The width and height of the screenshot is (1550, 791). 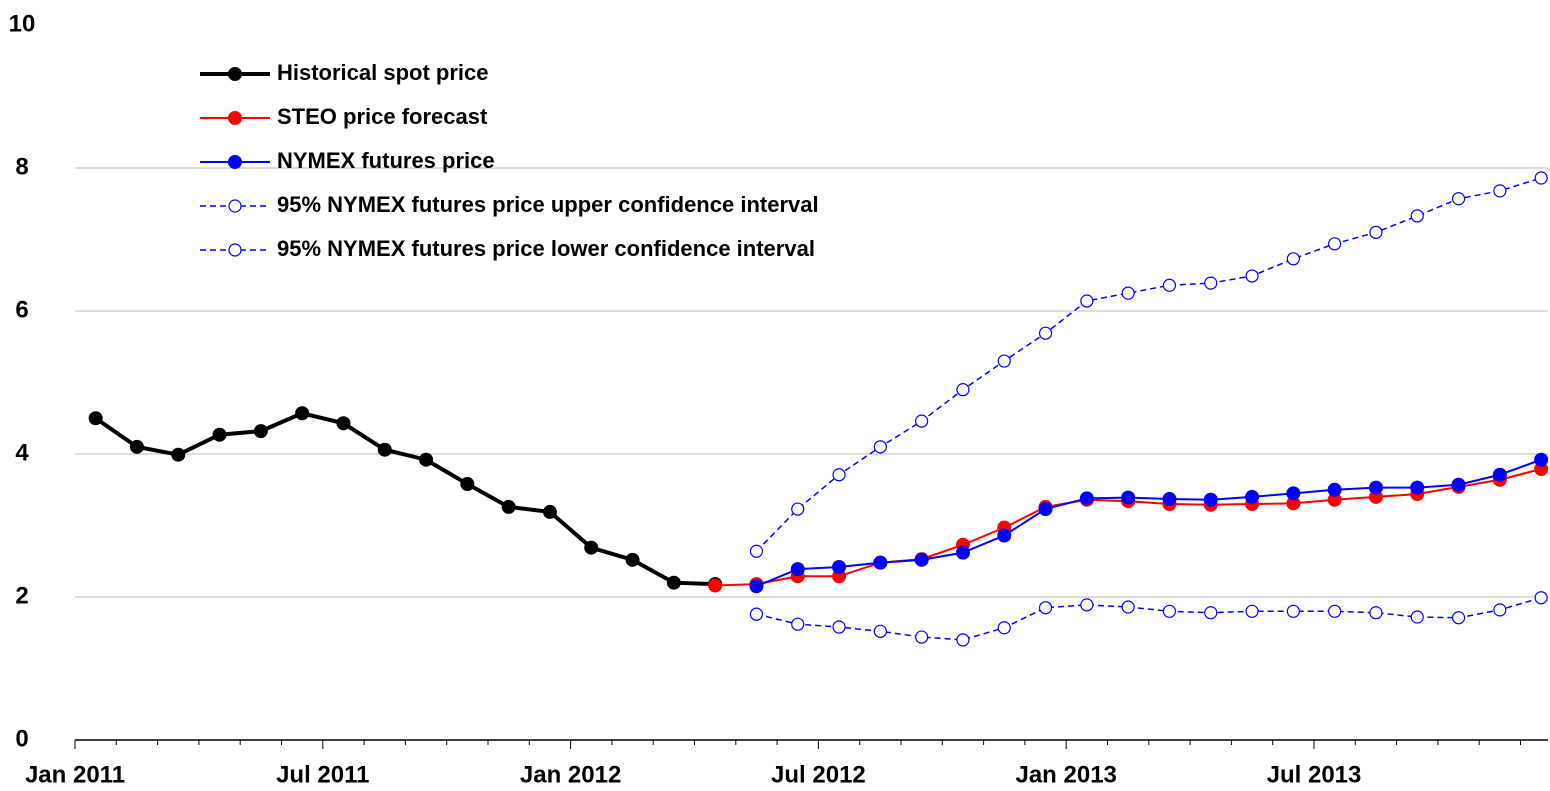 What do you see at coordinates (21, 309) in the screenshot?
I see `y-tick-label: 6` at bounding box center [21, 309].